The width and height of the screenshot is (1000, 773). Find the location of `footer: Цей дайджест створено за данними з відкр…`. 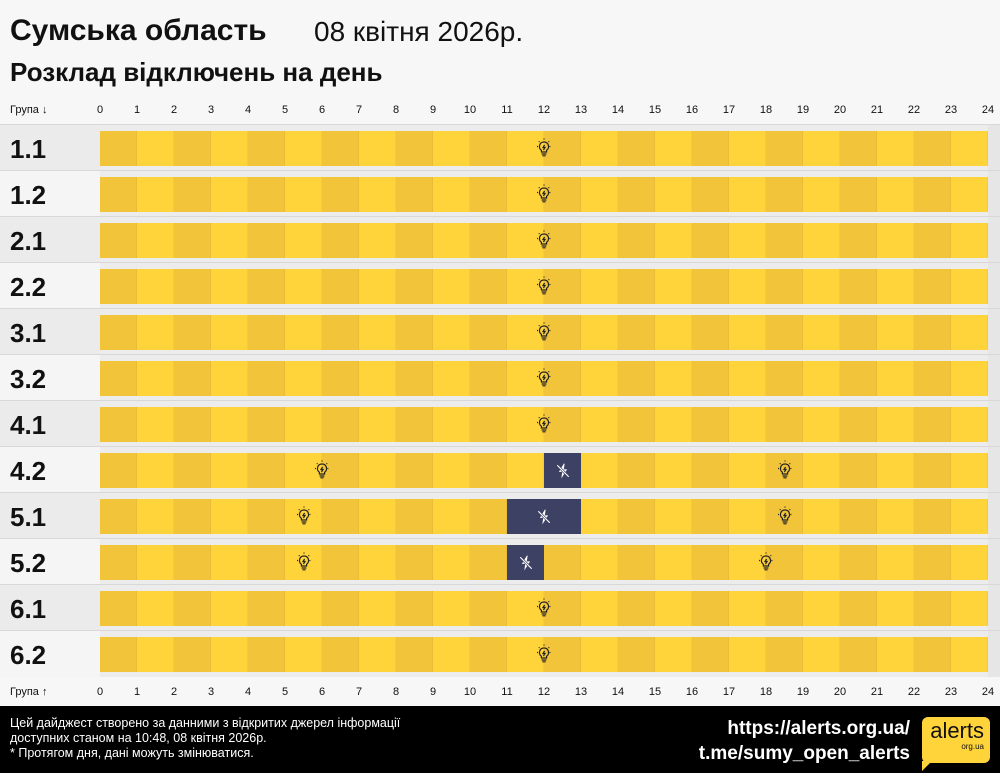

footer: Цей дайджест створено за данними з відкр… is located at coordinates (500, 739).